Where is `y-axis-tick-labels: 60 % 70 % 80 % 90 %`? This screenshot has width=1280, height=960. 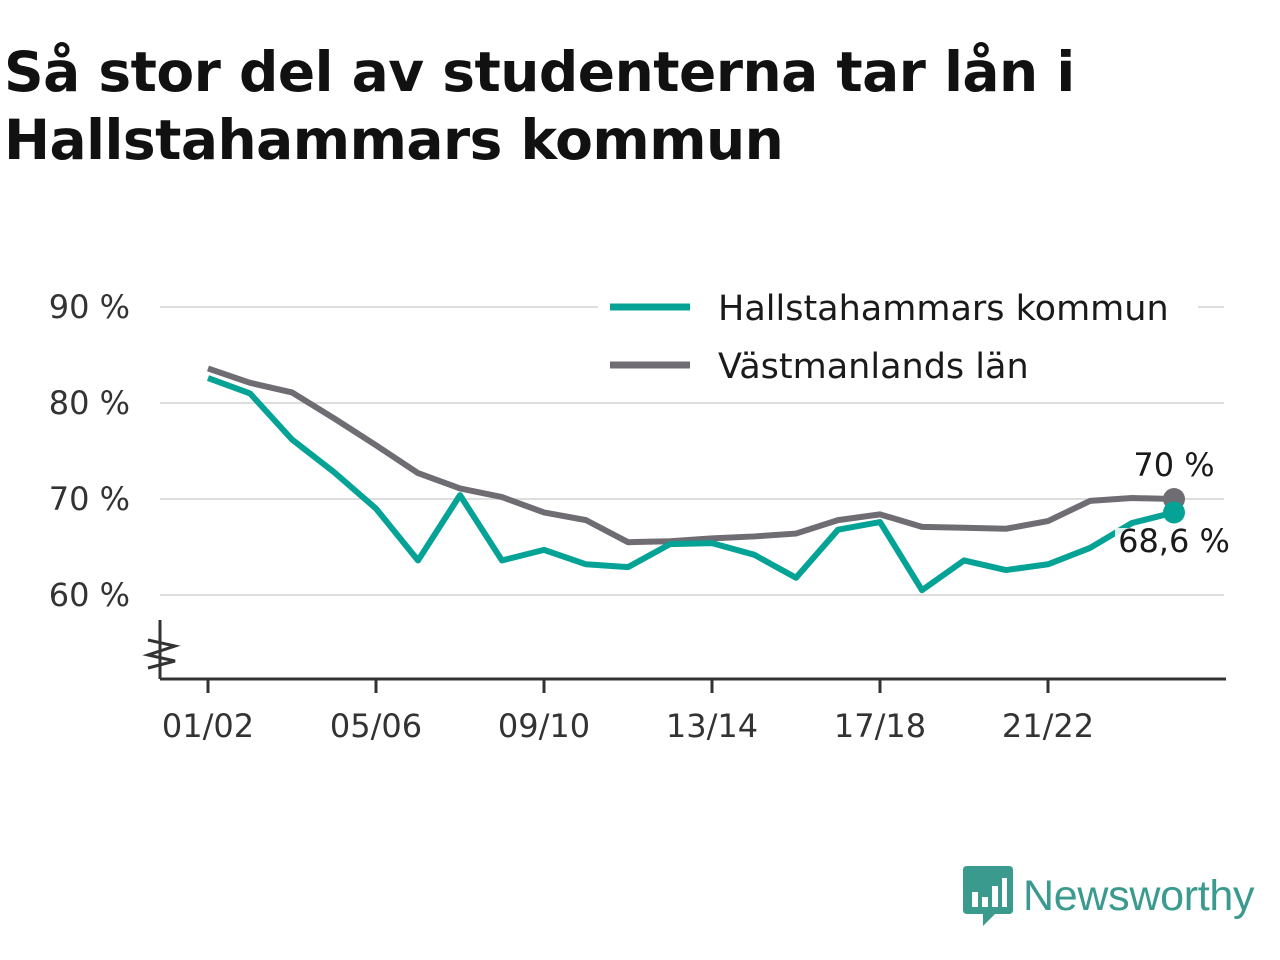 y-axis-tick-labels: 60 % 70 % 80 % 90 % is located at coordinates (89, 451).